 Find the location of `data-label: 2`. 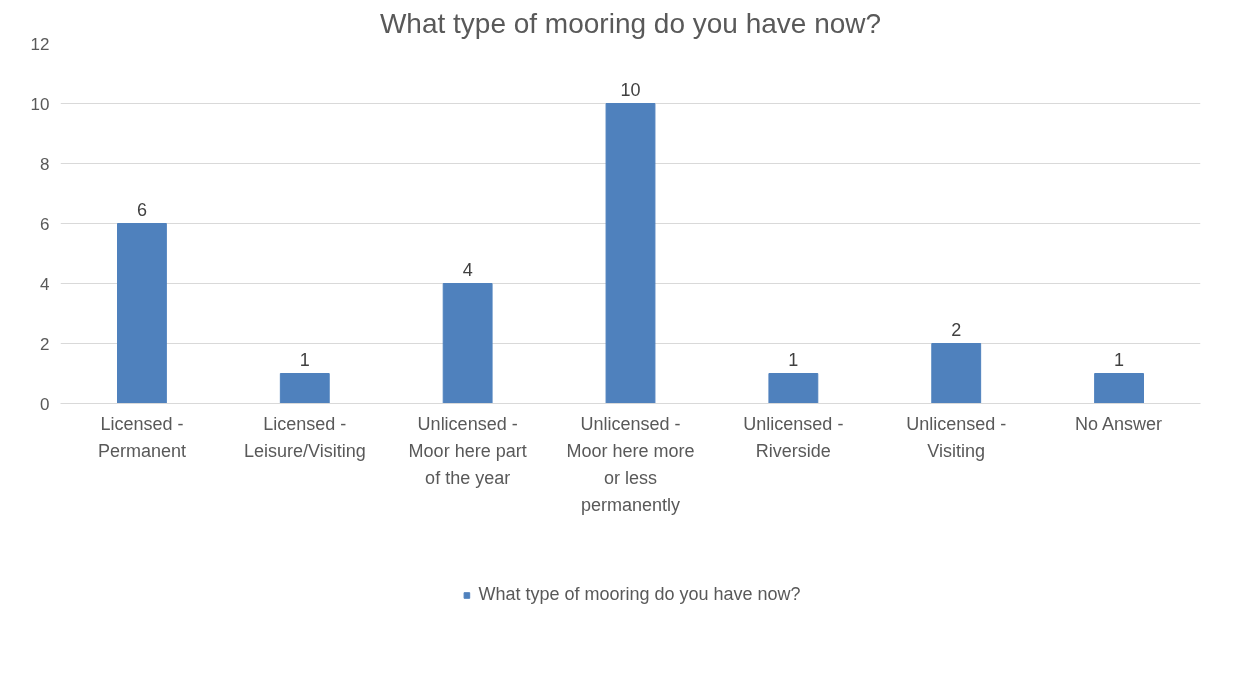

data-label: 2 is located at coordinates (956, 329).